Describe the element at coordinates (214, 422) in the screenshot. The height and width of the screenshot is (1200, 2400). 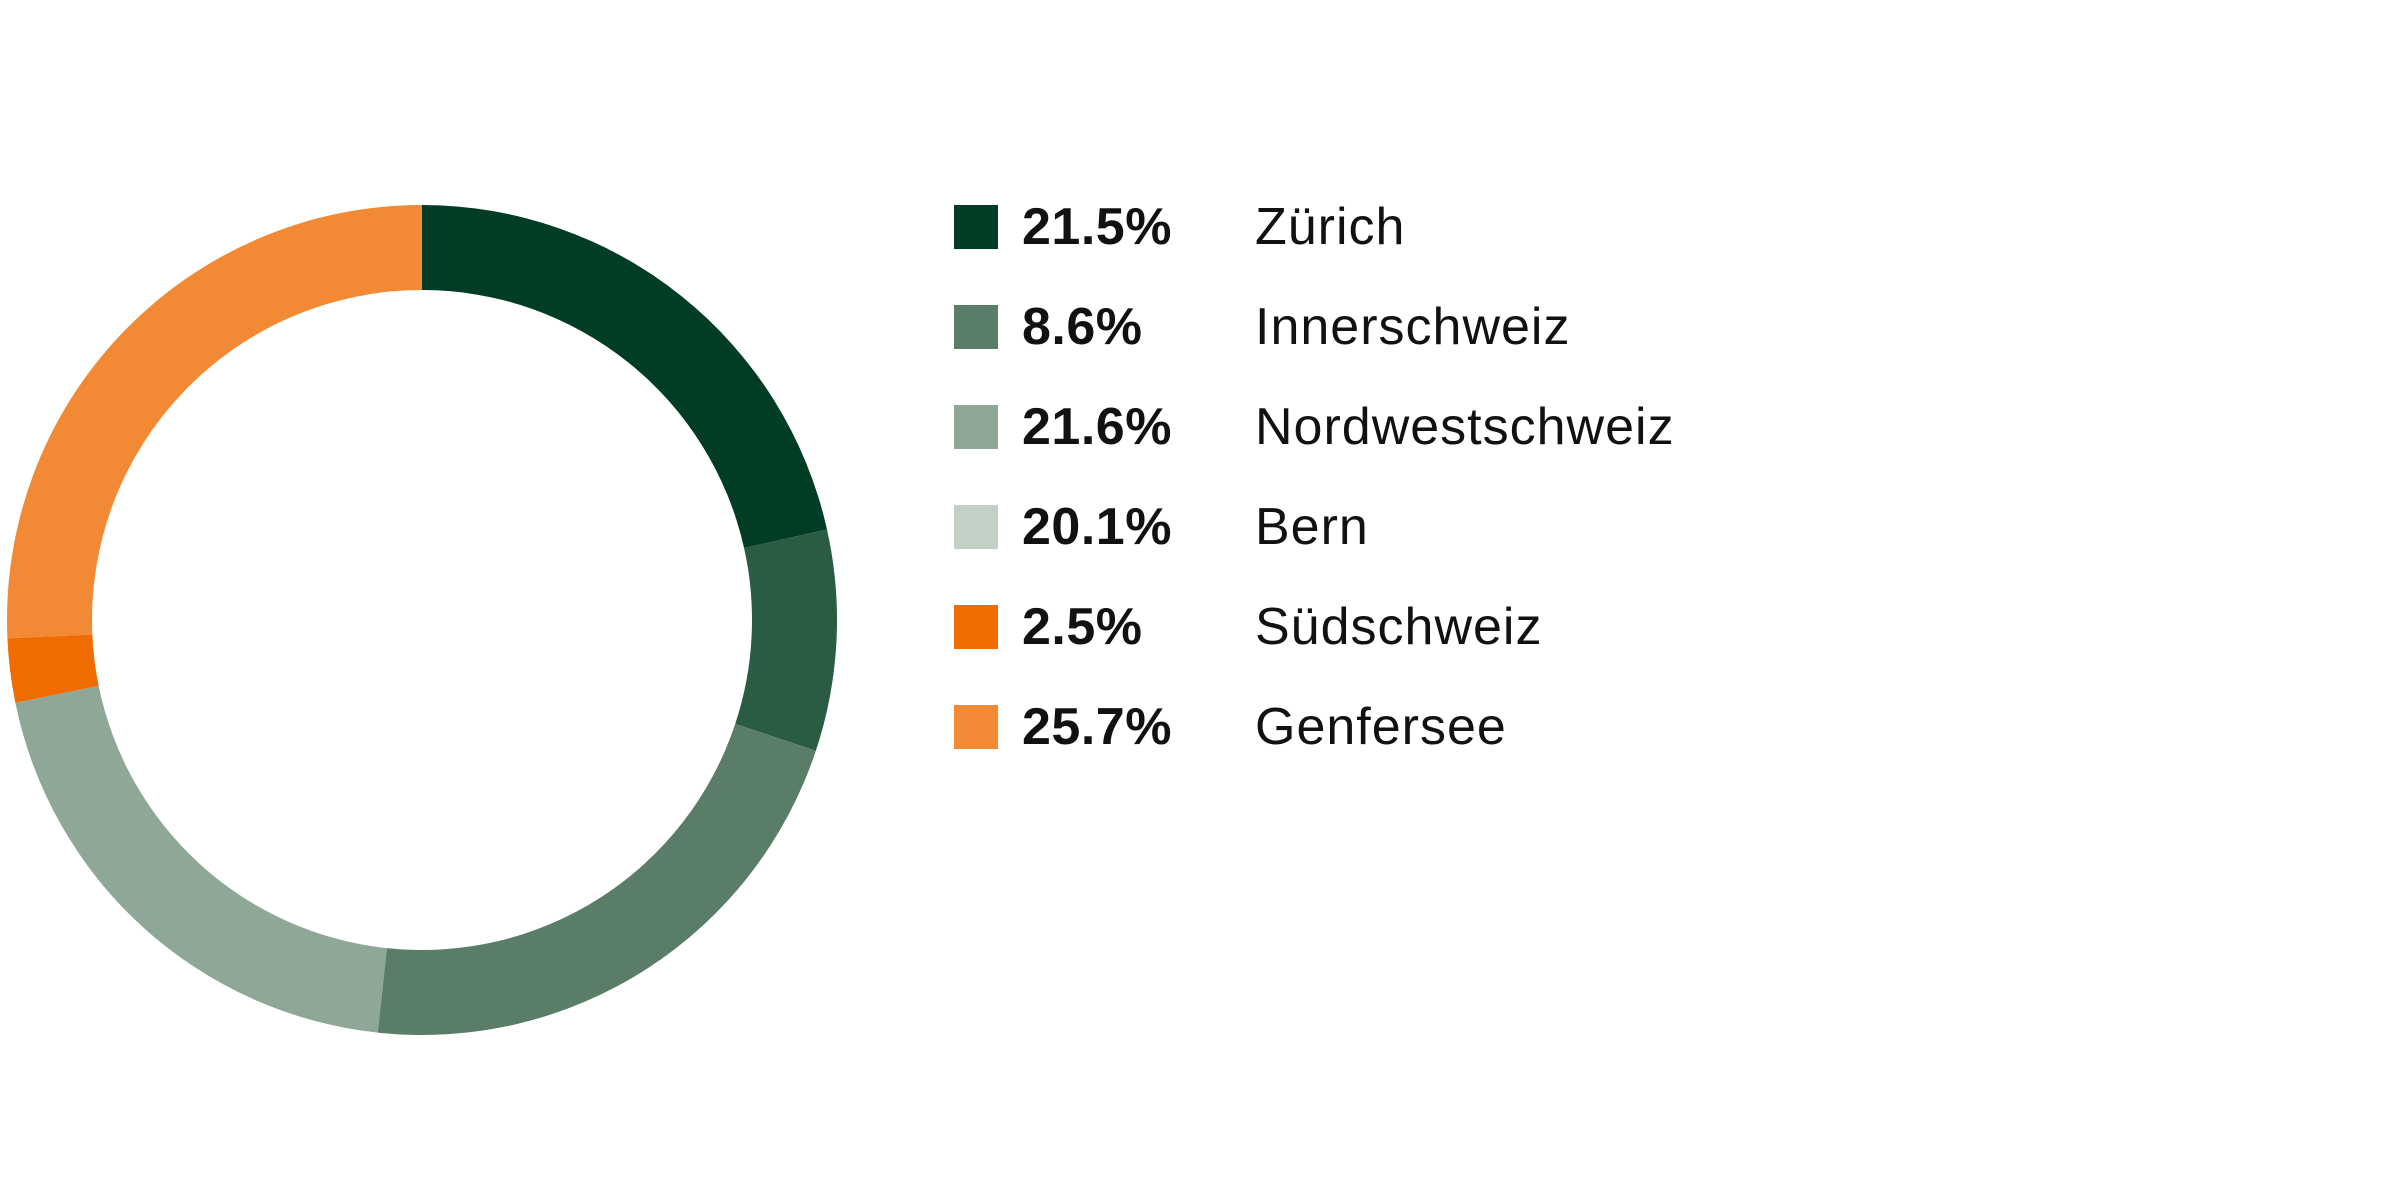
I see `donut-slice-genfersee` at that location.